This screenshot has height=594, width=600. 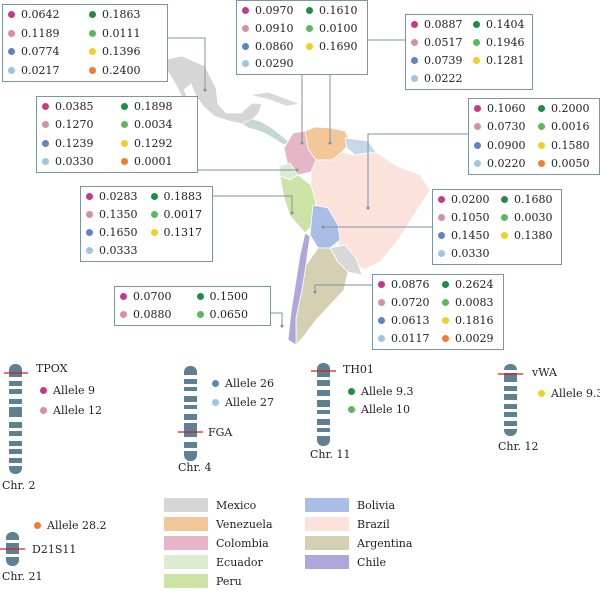 I want to click on frequency-cell: 0.2624, so click(x=470, y=284).